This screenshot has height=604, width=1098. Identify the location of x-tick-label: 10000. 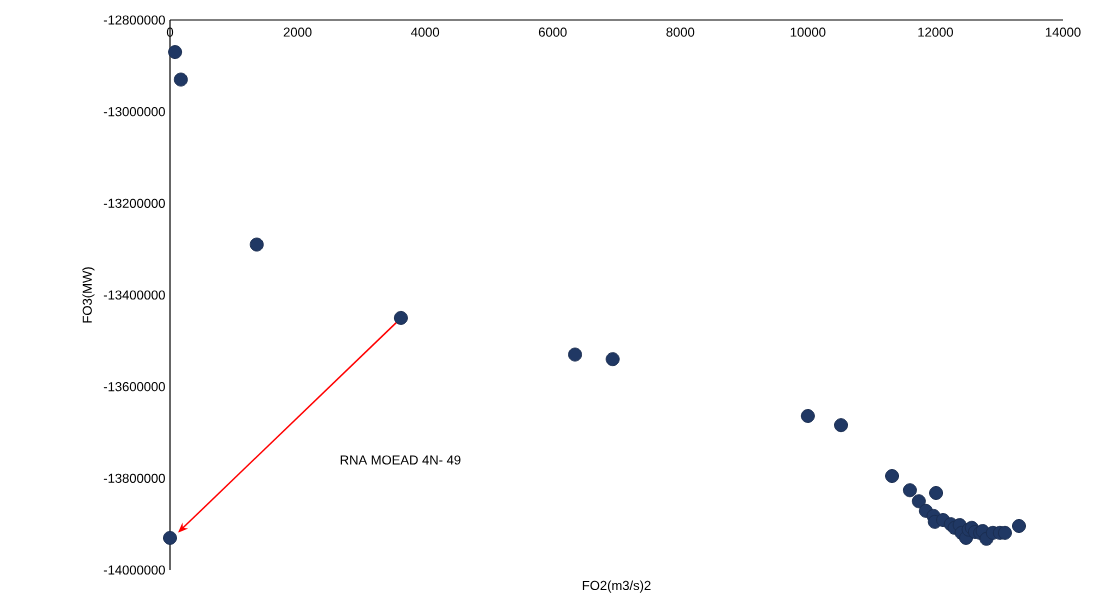
(808, 32).